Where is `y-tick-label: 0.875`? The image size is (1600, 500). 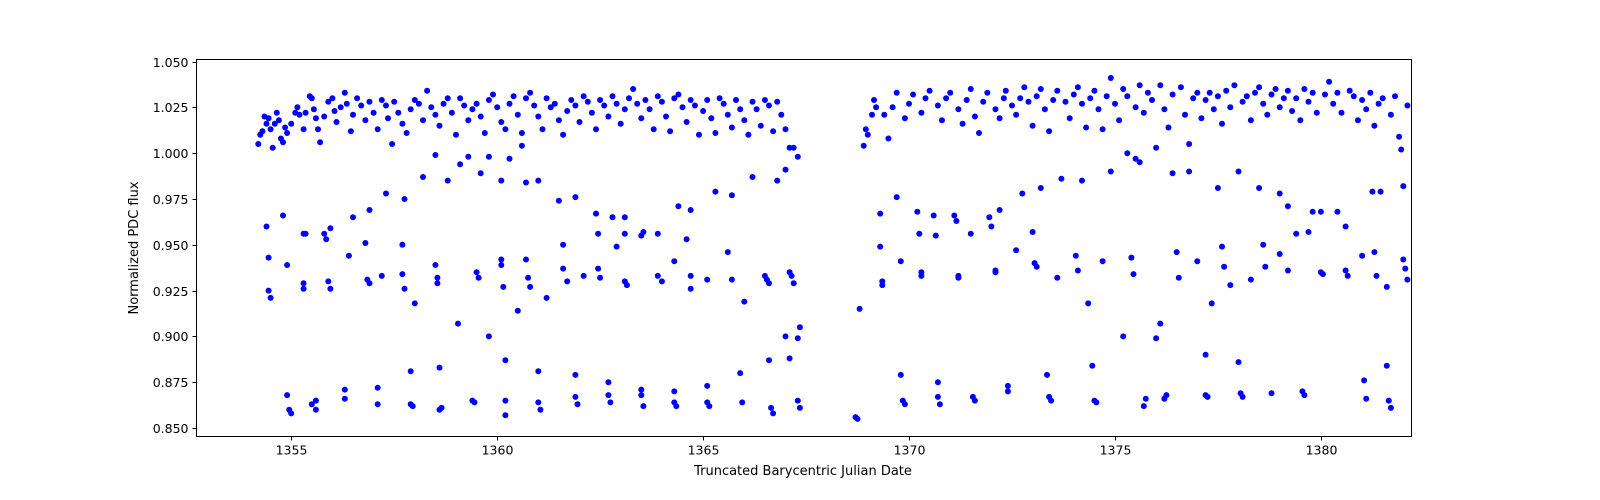 y-tick-label: 0.875 is located at coordinates (171, 382).